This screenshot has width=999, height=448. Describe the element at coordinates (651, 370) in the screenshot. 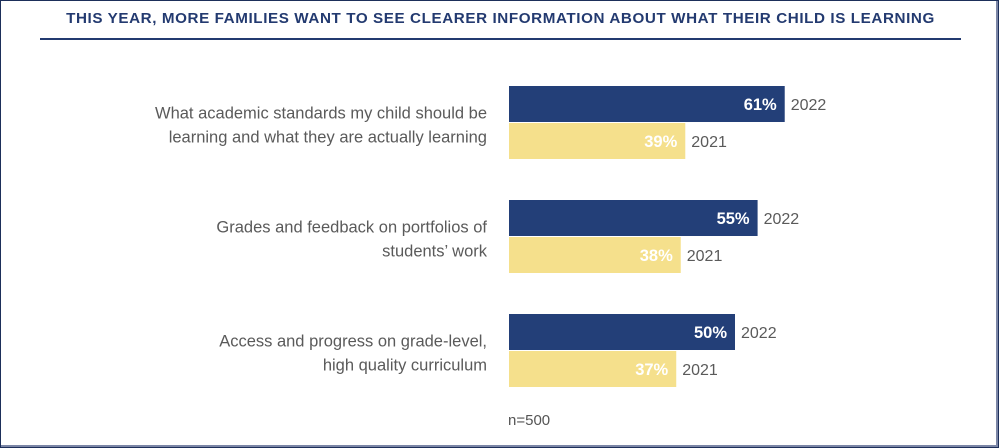

I see `bar-value-label: 37%` at that location.